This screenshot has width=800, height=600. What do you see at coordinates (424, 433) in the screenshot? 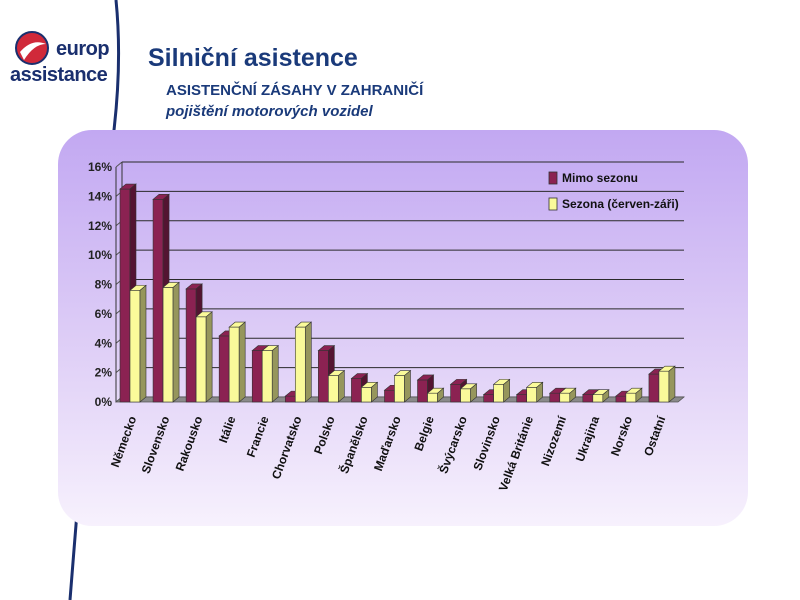
I see `x-tick-label: Belgie` at bounding box center [424, 433].